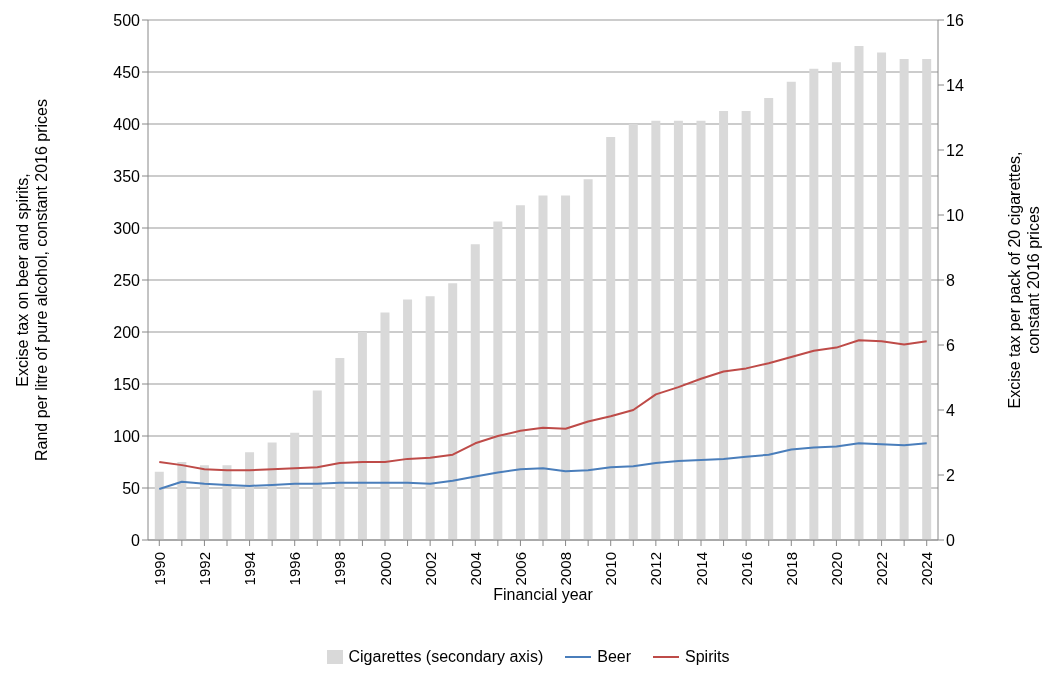 The image size is (1051, 684). I want to click on x-tick-label: 2024, so click(927, 569).